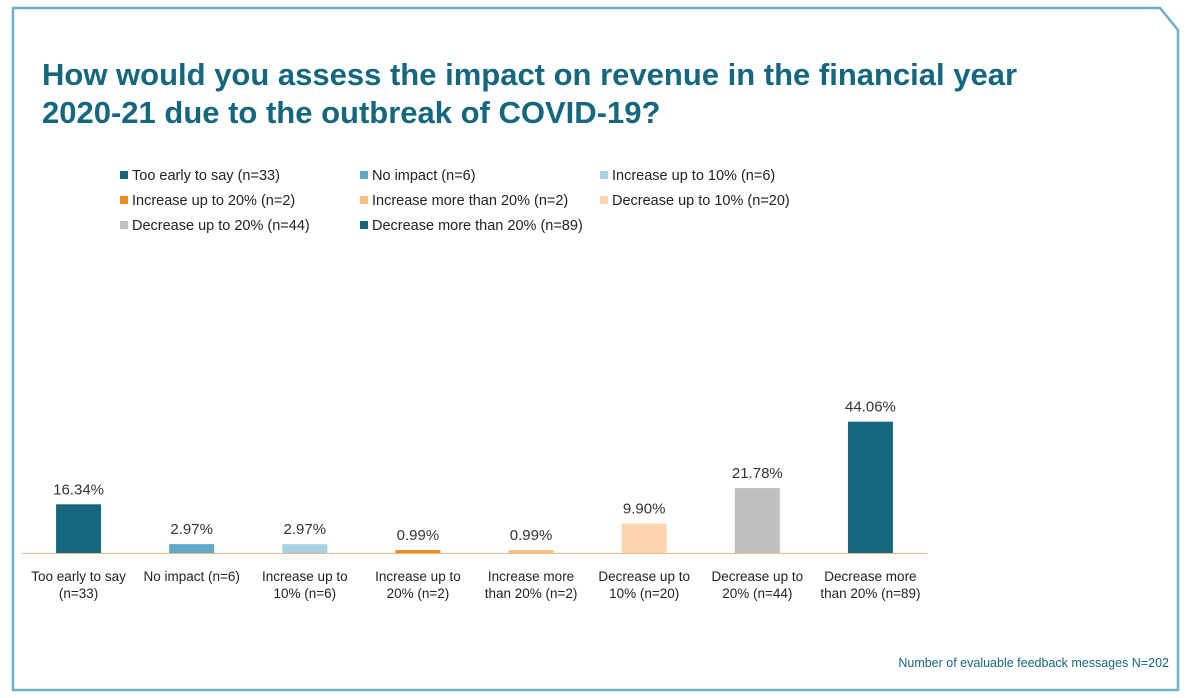  What do you see at coordinates (78, 585) in the screenshot?
I see `category-label: Too early to say (n=33)` at bounding box center [78, 585].